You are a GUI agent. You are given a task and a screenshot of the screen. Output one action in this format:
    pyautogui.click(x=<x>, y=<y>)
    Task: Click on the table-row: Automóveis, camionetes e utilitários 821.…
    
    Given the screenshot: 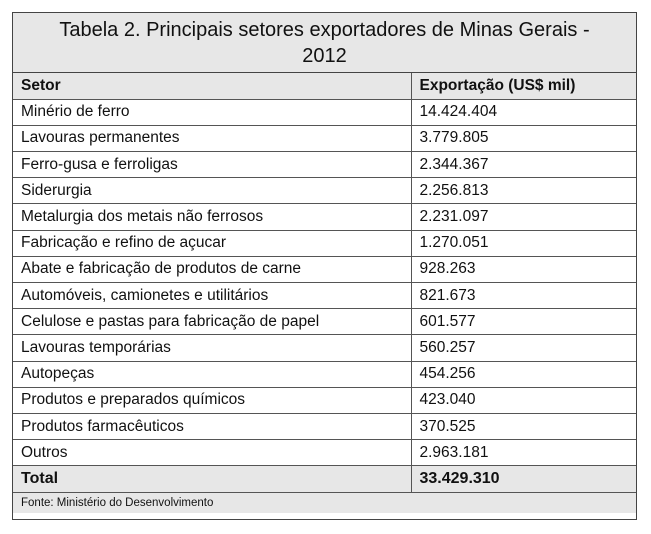 What is the action you would take?
    pyautogui.click(x=324, y=296)
    